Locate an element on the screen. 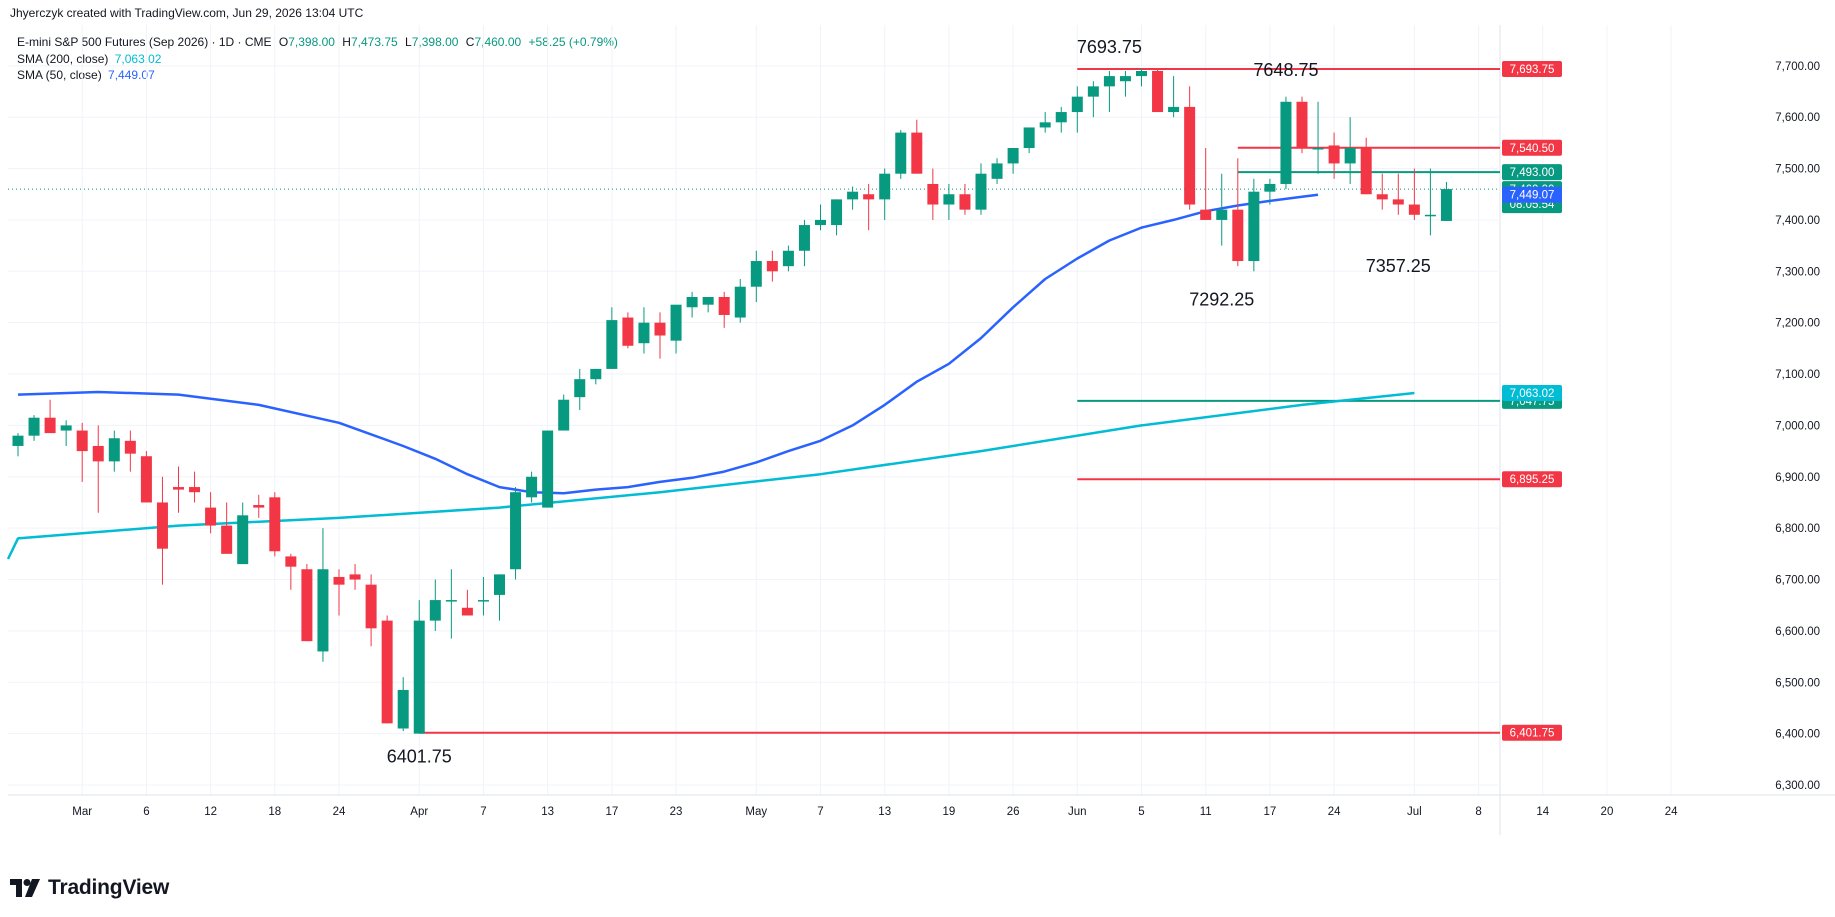 Image resolution: width=1835 pixels, height=917 pixels. time-tick-label: 7 is located at coordinates (483, 812).